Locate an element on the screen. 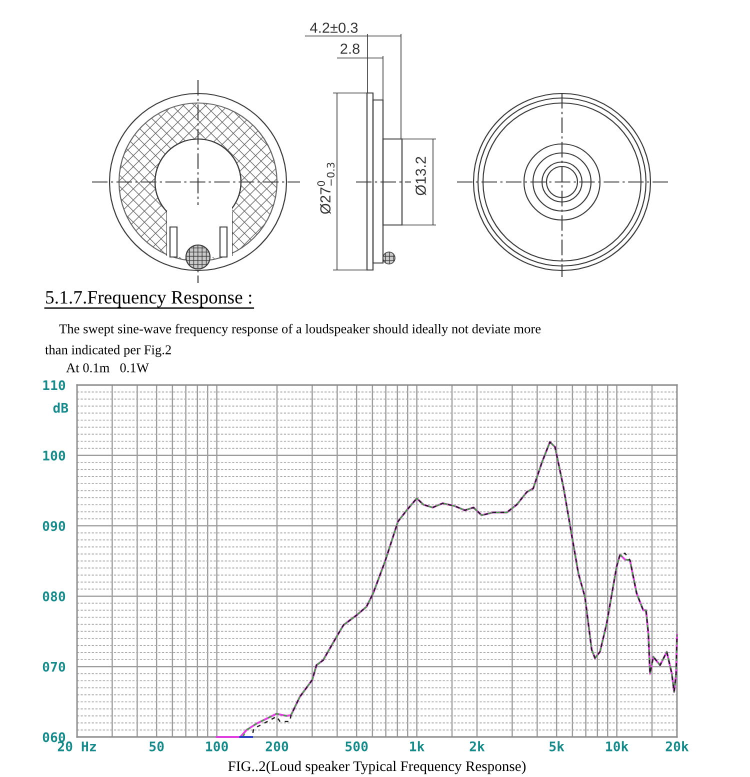  y-tick-label: 080 is located at coordinates (54, 596).